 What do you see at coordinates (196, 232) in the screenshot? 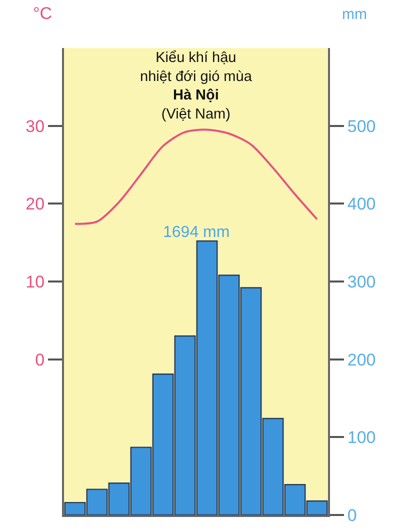
I see `annotation: 1694 mm` at bounding box center [196, 232].